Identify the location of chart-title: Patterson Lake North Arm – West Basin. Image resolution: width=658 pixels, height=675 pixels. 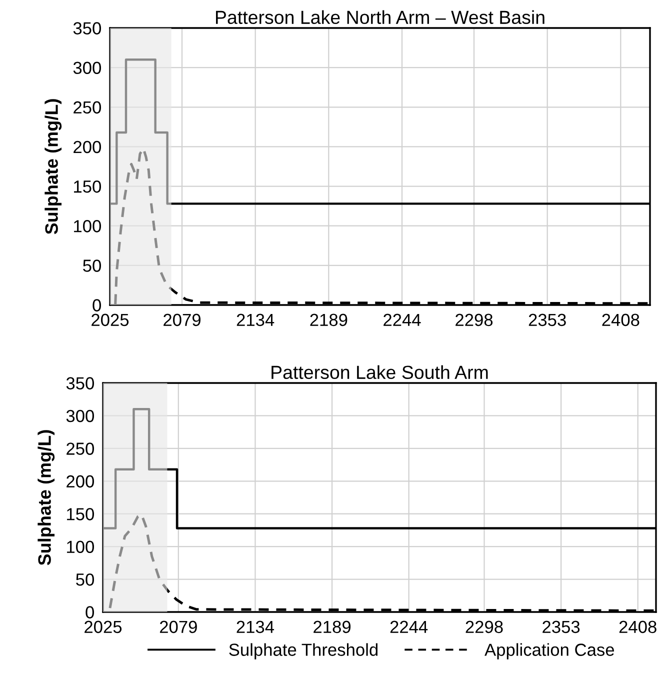
(380, 17).